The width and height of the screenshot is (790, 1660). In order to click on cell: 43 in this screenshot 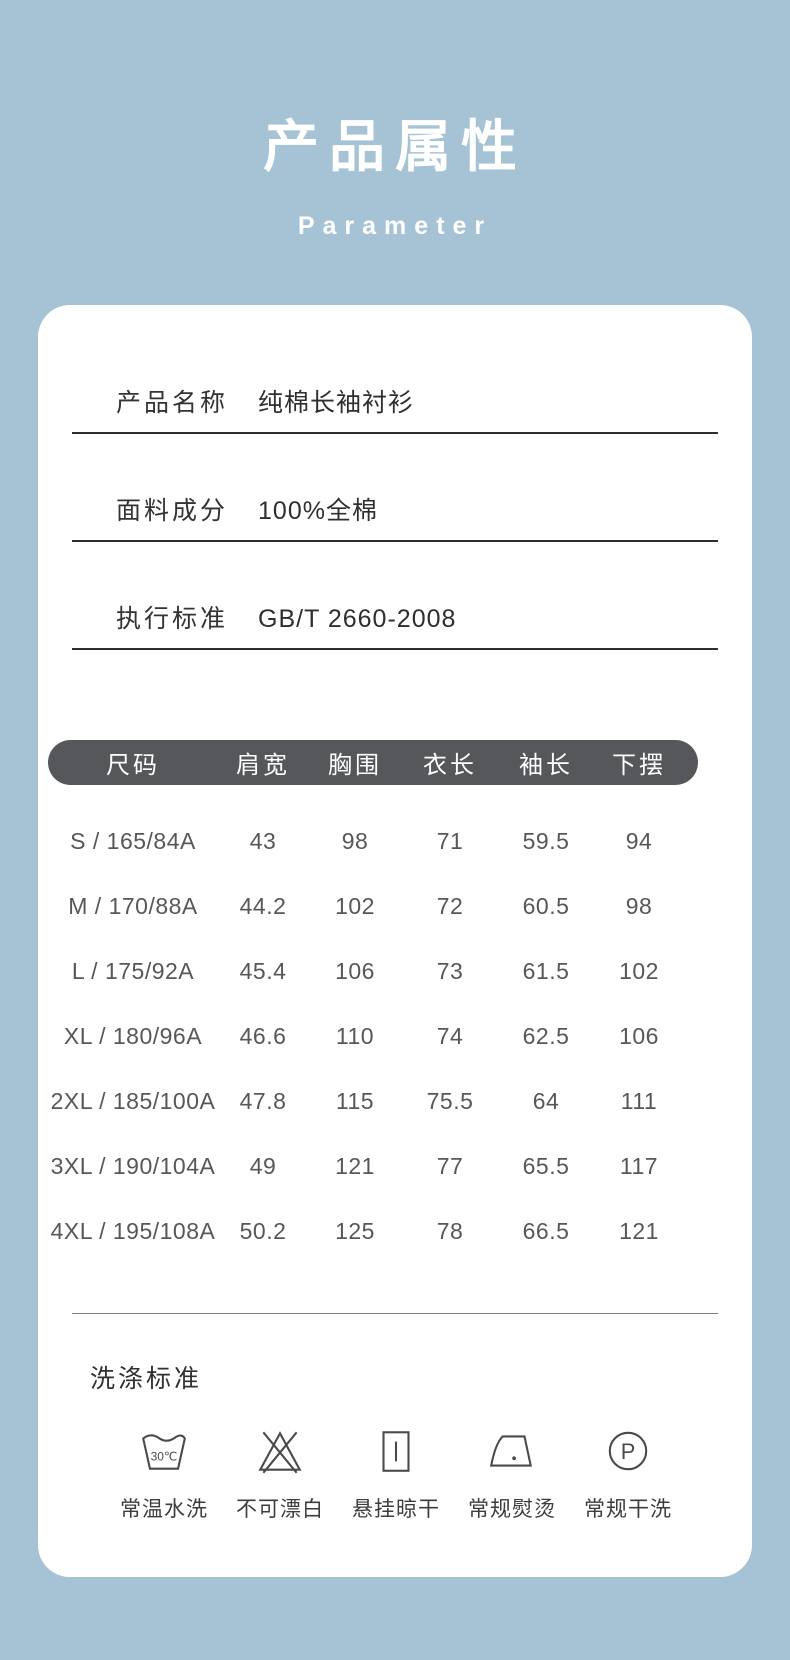, I will do `click(263, 841)`.